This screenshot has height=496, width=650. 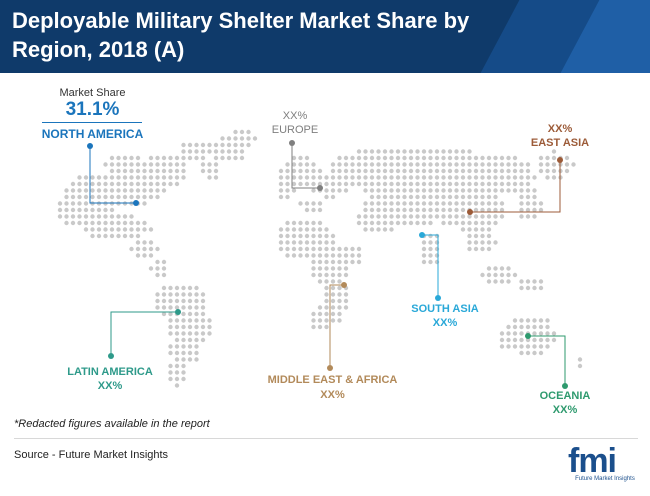 What do you see at coordinates (178, 312) in the screenshot?
I see `latin-america-location-marker` at bounding box center [178, 312].